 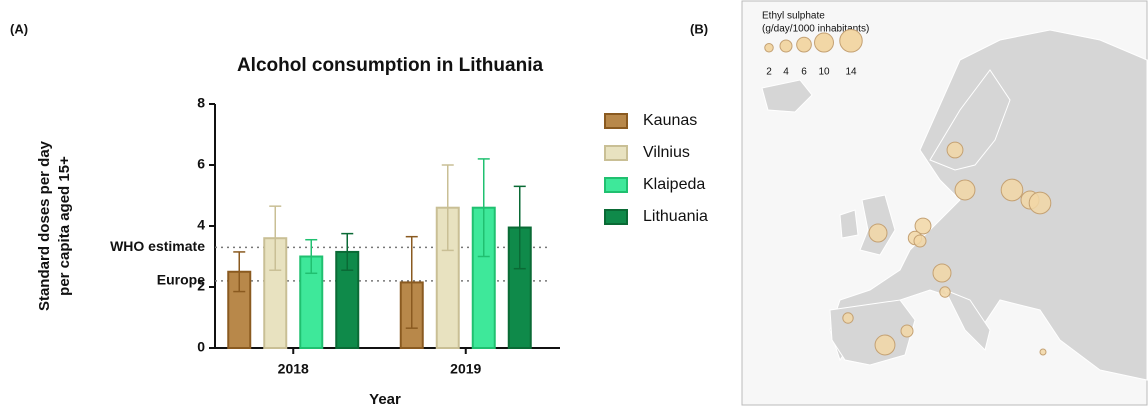 I want to click on legend-label: Vilnius, so click(x=666, y=152).